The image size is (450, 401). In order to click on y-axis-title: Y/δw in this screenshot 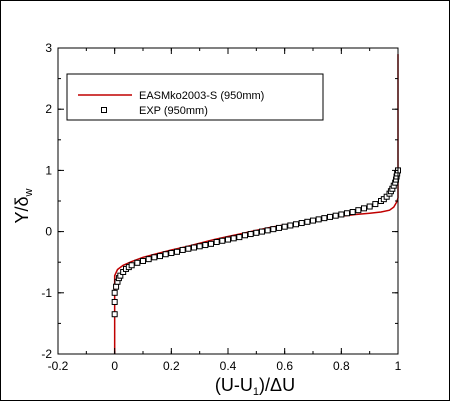, I will do `click(23, 205)`.